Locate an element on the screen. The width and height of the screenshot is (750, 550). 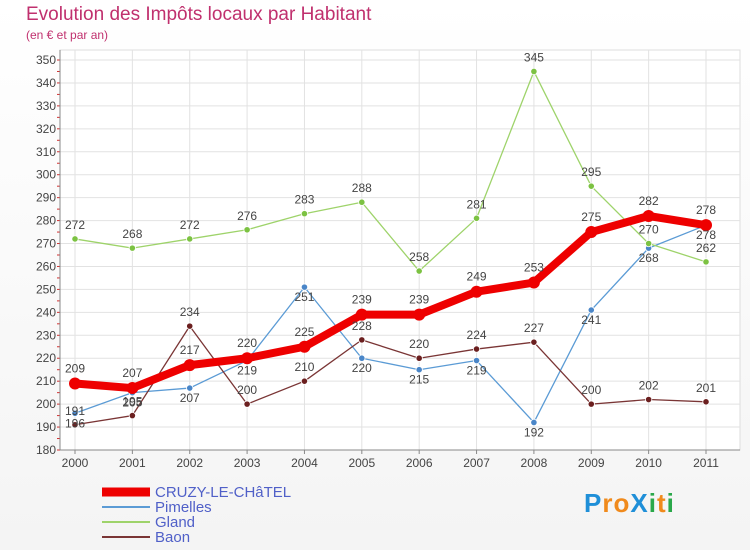
y-tick-label: 290 is located at coordinates (46, 198).